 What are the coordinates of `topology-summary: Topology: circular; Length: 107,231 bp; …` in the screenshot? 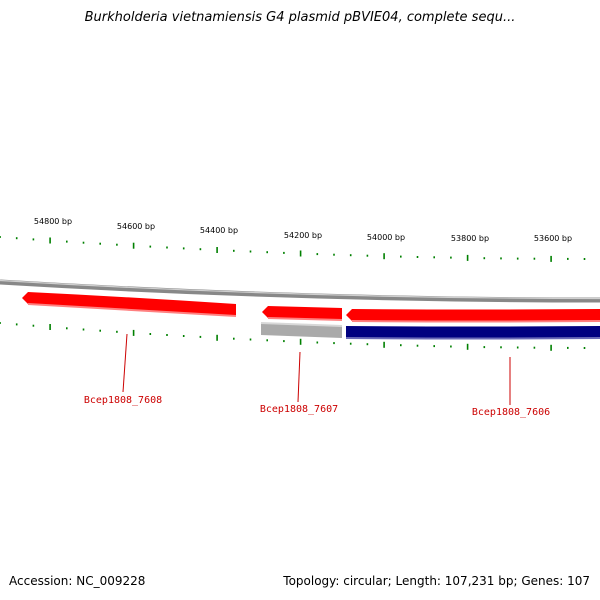 It's located at (436, 581).